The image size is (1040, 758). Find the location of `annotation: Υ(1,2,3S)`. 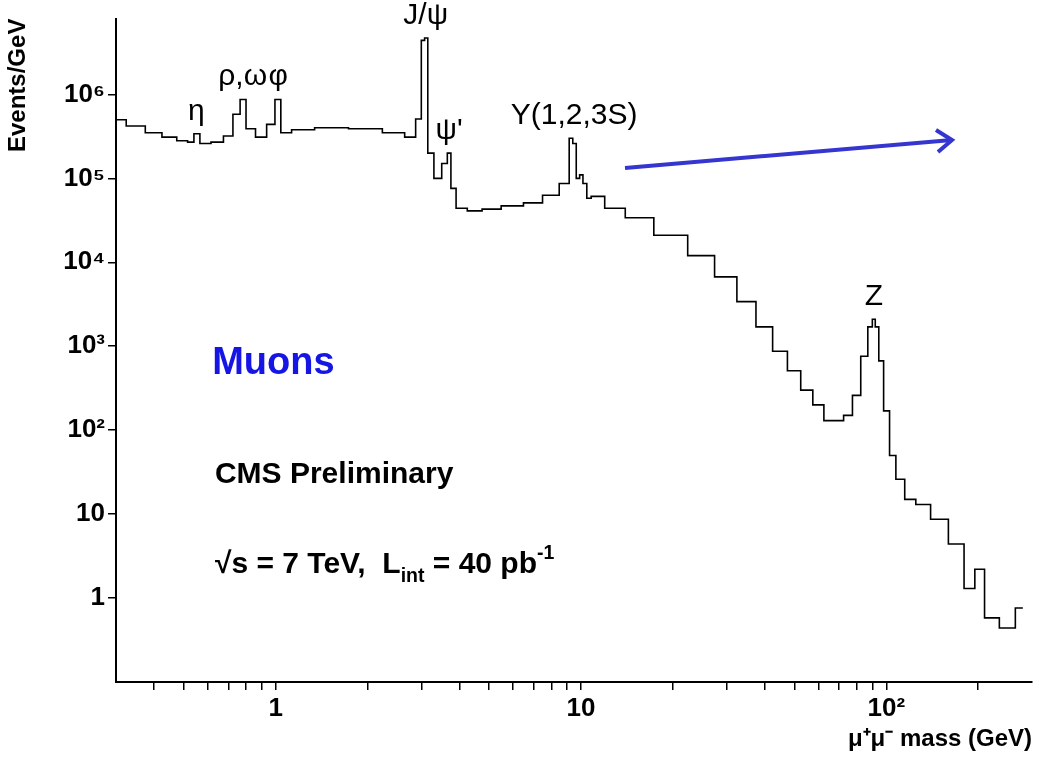

annotation: Υ(1,2,3S) is located at coordinates (574, 114).